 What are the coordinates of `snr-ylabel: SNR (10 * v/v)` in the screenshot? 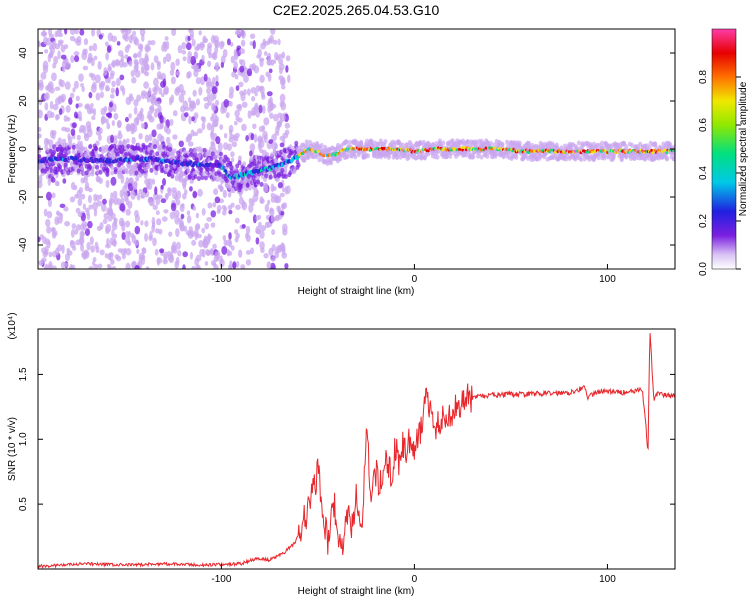 It's located at (12, 449).